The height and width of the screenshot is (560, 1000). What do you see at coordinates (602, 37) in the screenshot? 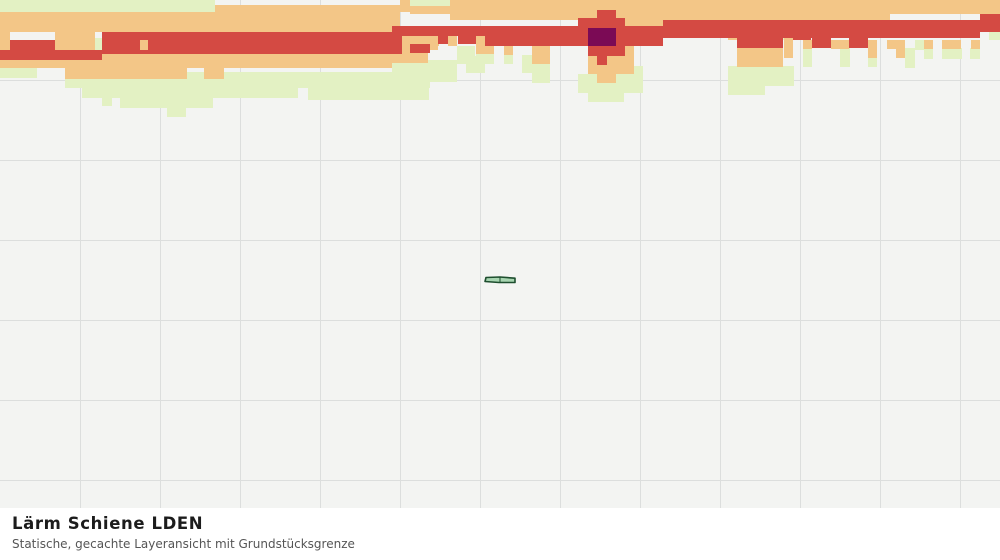
I see `noise-band-very-high` at bounding box center [602, 37].